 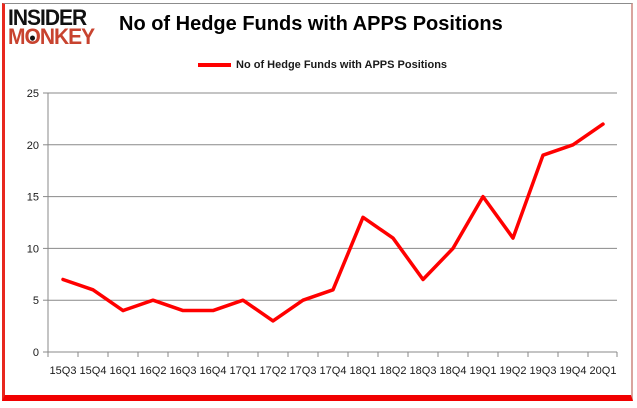 I want to click on x-axis-label: 16Q3, so click(x=183, y=371).